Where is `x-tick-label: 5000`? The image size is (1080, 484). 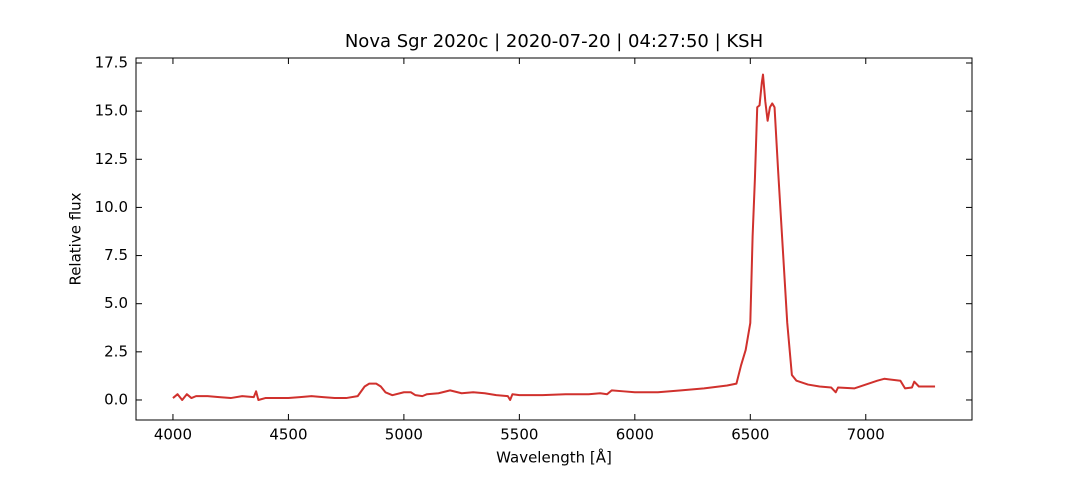
x-tick-label: 5000 is located at coordinates (404, 435).